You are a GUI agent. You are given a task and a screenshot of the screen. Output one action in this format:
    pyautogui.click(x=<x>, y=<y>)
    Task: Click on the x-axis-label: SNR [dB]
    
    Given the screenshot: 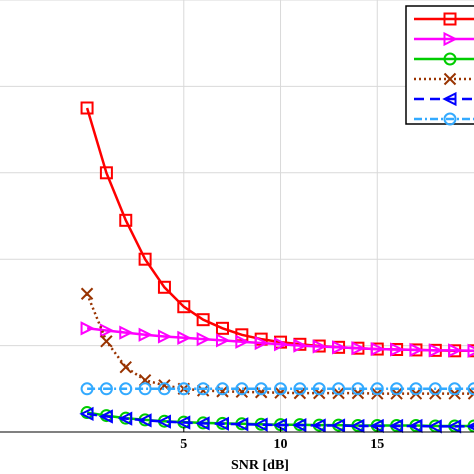 What is the action you would take?
    pyautogui.click(x=260, y=465)
    